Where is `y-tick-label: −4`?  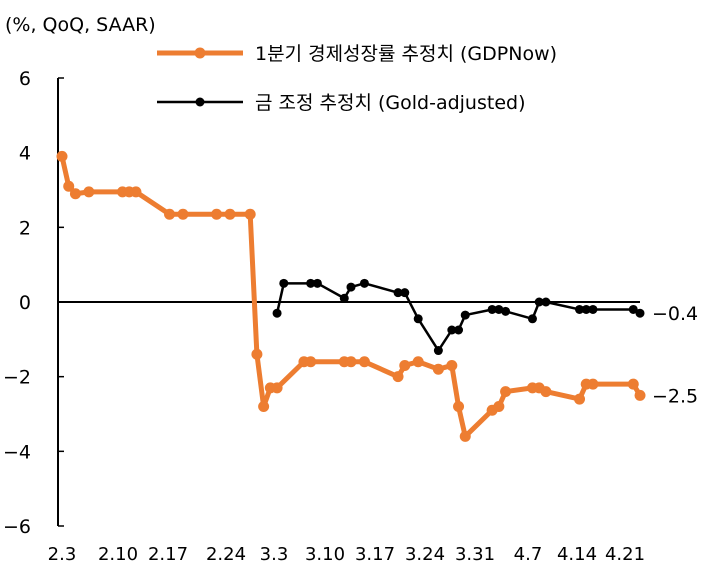 y-tick-label: −4 is located at coordinates (17, 452).